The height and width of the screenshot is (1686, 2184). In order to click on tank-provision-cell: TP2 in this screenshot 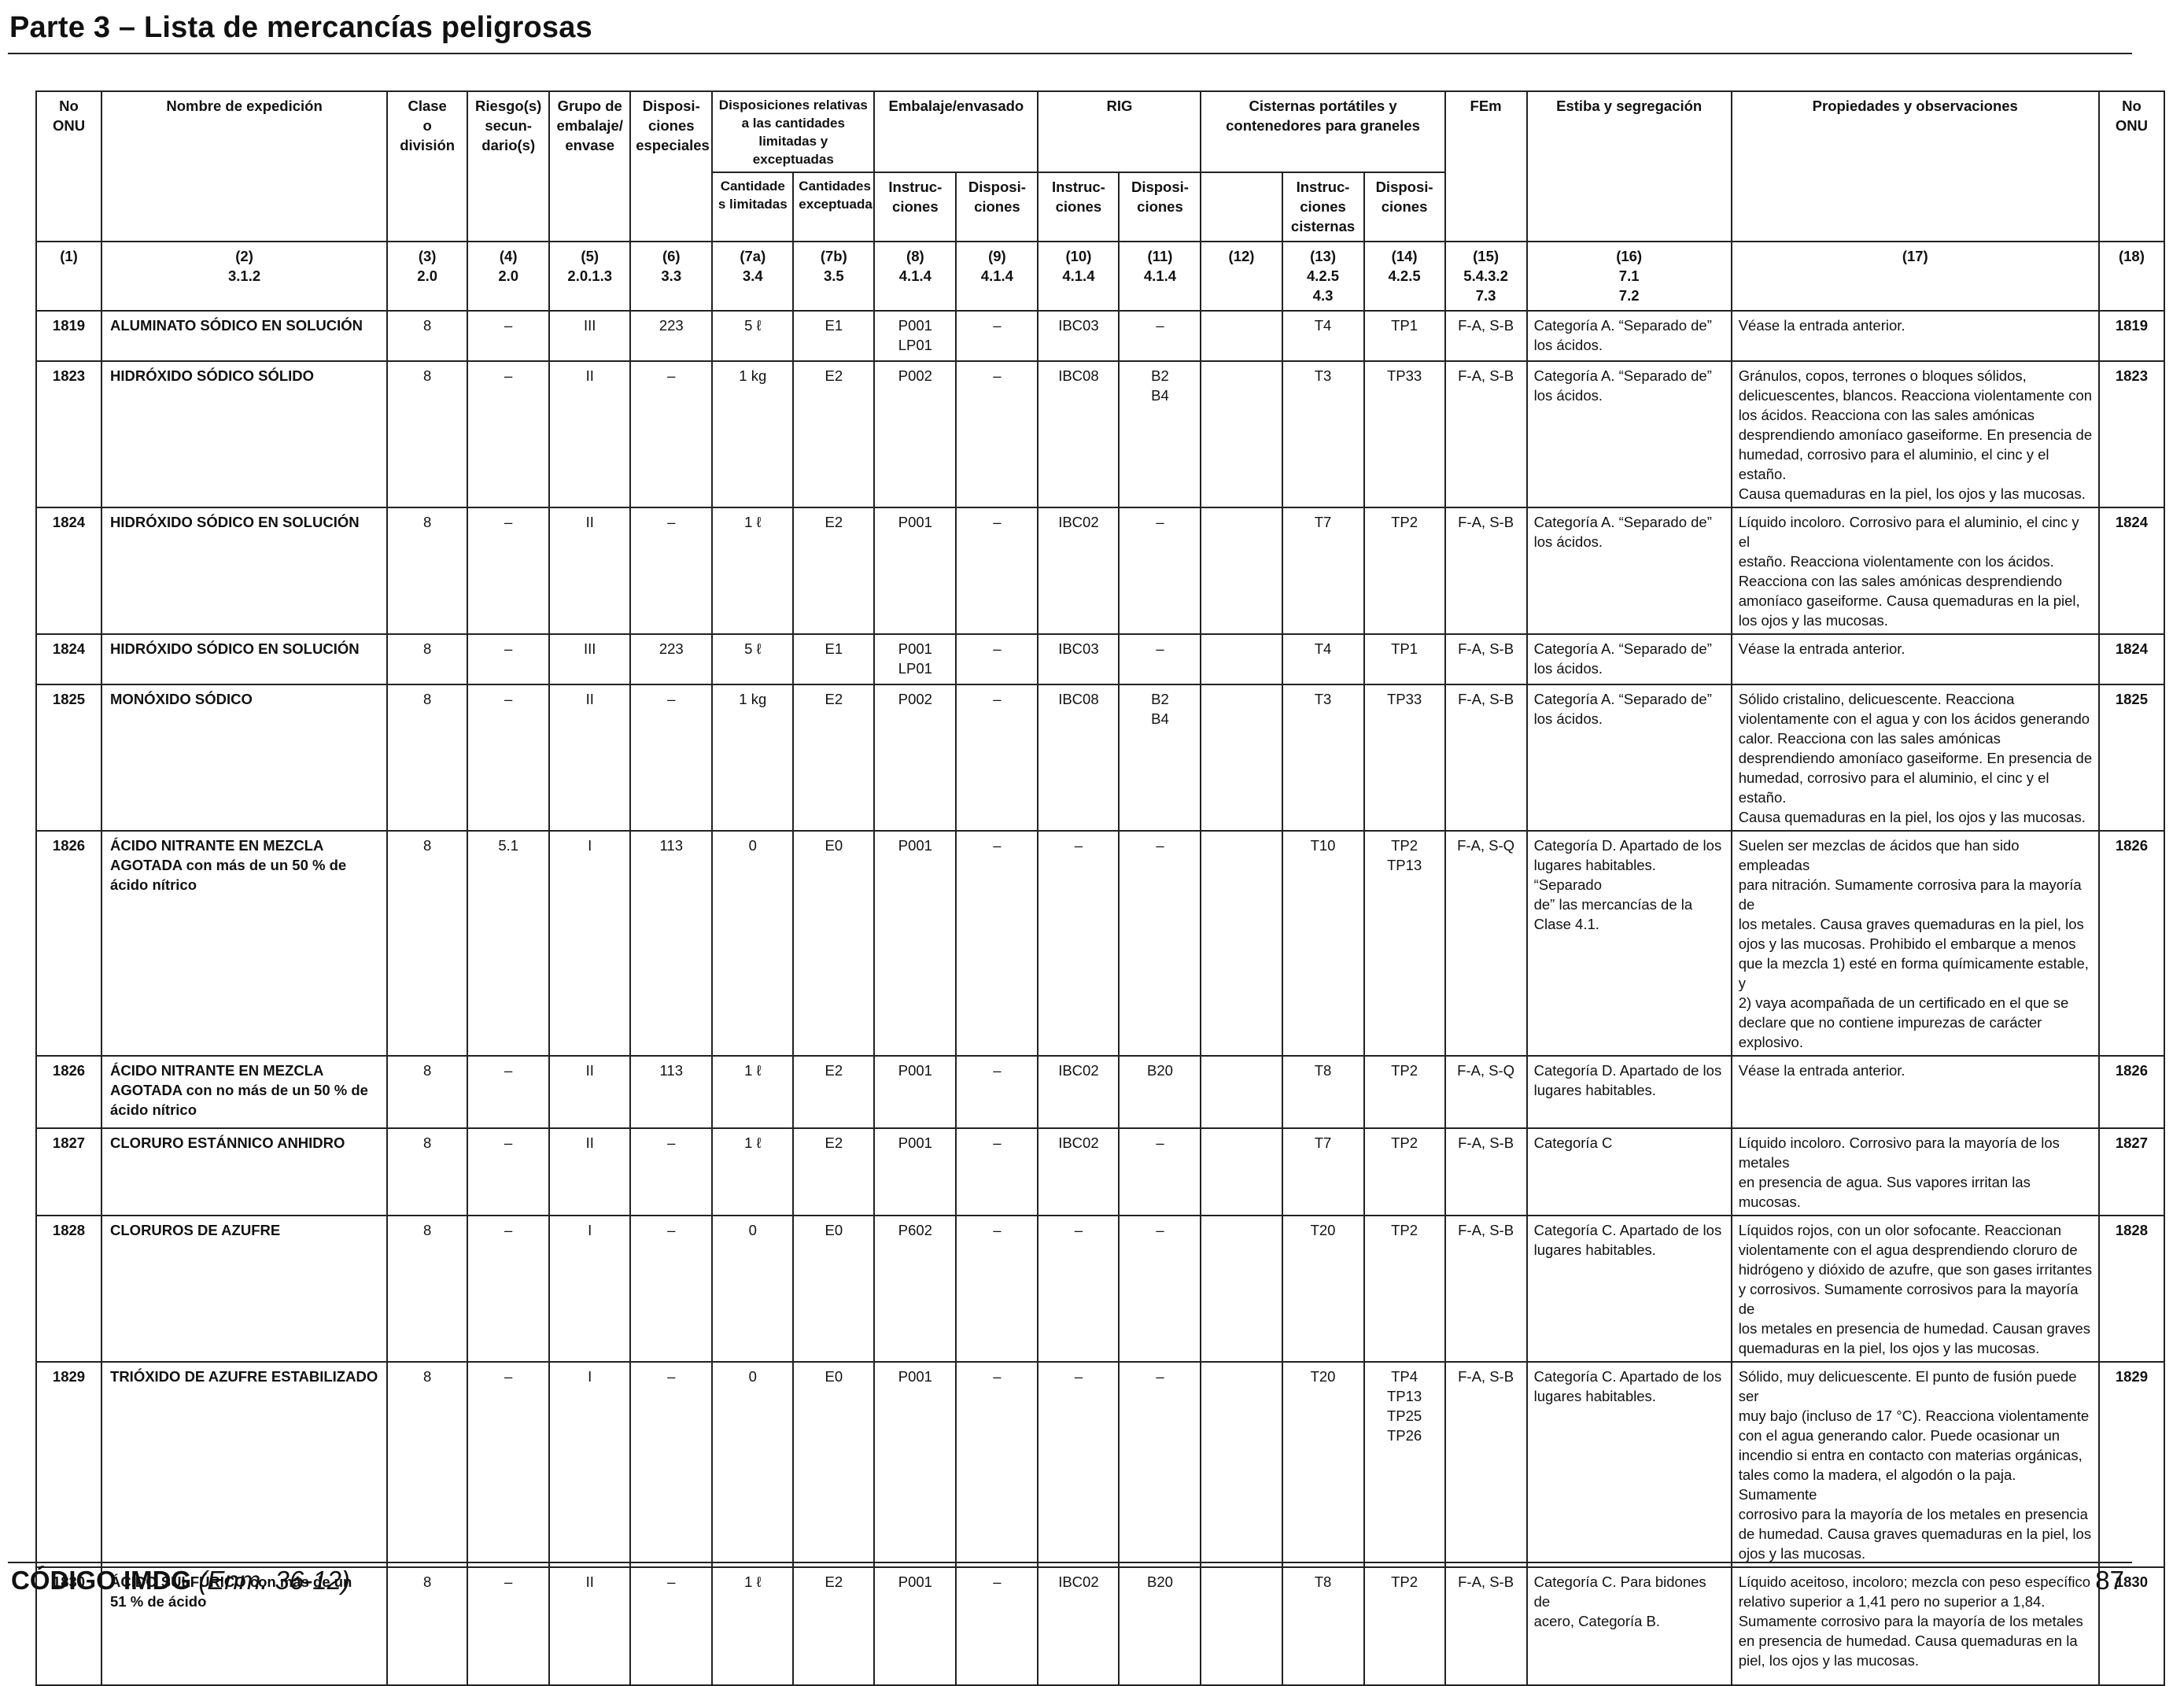, I will do `click(1404, 571)`.